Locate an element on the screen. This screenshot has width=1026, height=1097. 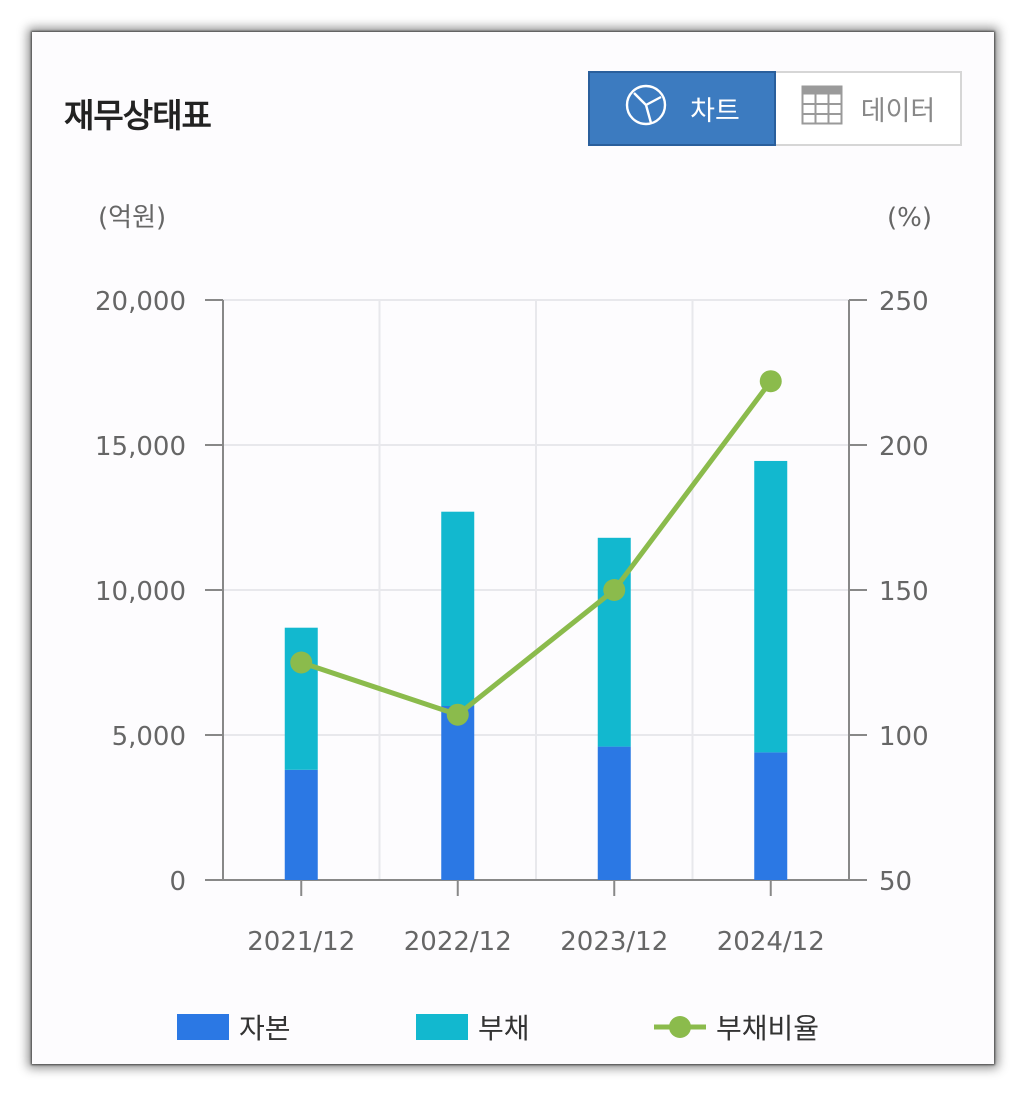
legend-swatch-liability is located at coordinates (442, 1027).